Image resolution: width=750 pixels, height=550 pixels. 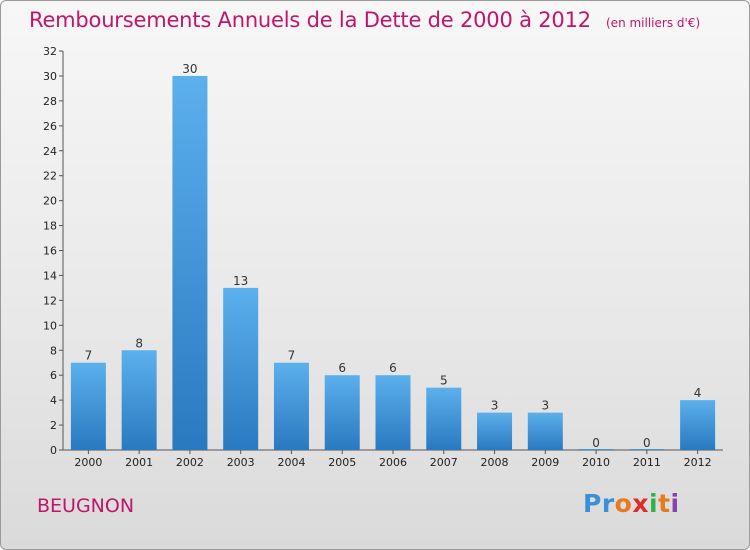 What do you see at coordinates (664, 503) in the screenshot?
I see `logo-letter: t` at bounding box center [664, 503].